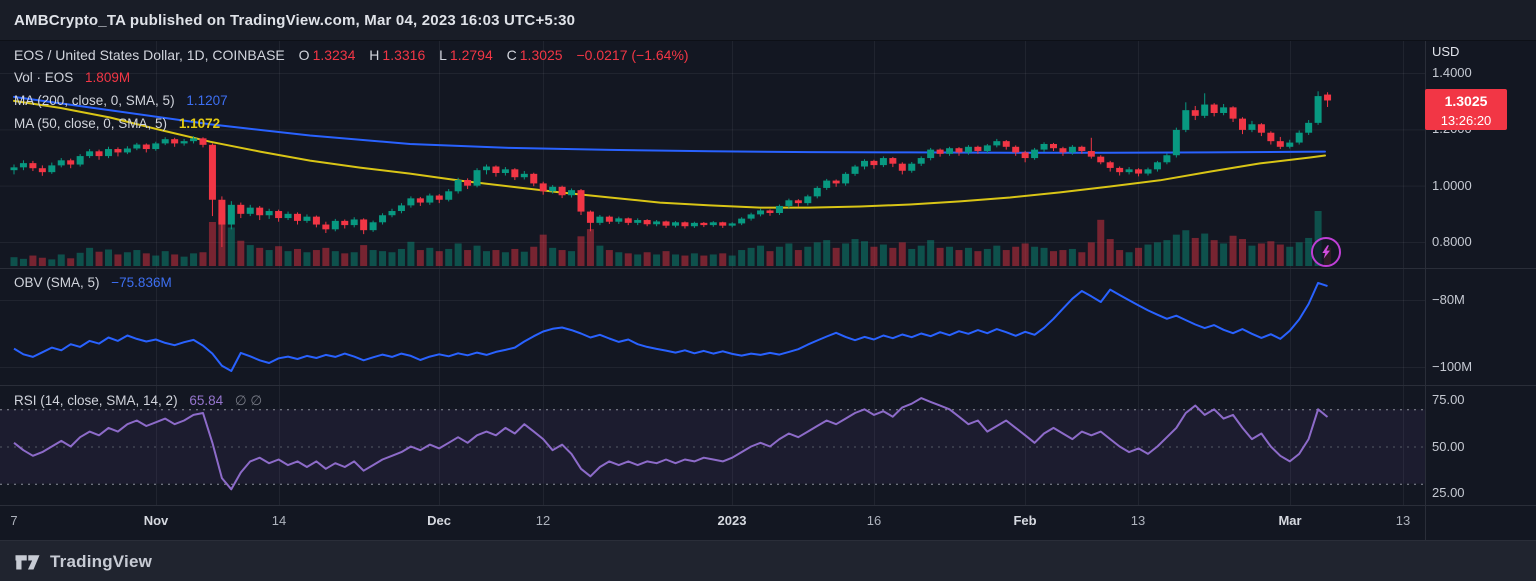  What do you see at coordinates (108, 77) in the screenshot?
I see `volume-value: 1.809M` at bounding box center [108, 77].